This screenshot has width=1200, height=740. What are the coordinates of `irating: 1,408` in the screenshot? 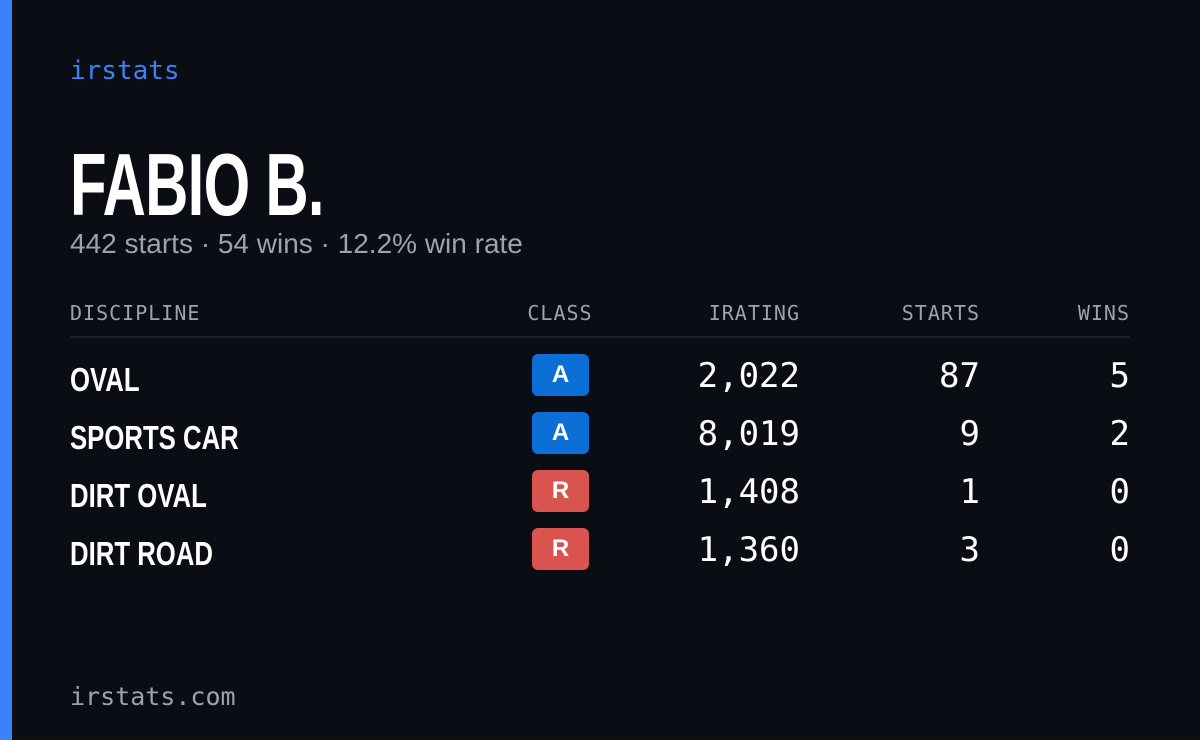 It's located at (748, 492).